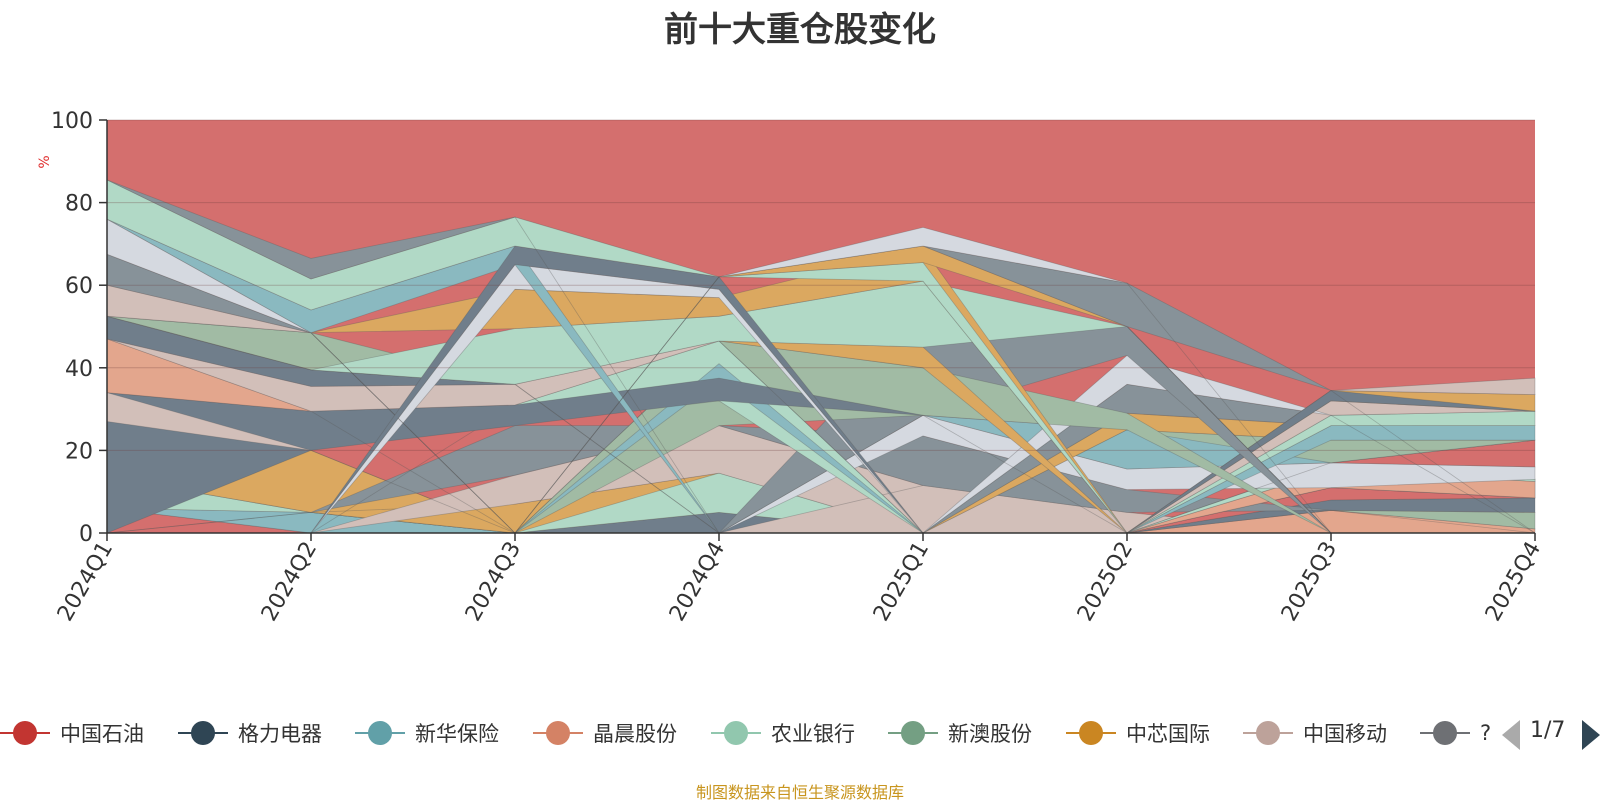  Describe the element at coordinates (72, 121) in the screenshot. I see `y-tick-label: 100` at that location.